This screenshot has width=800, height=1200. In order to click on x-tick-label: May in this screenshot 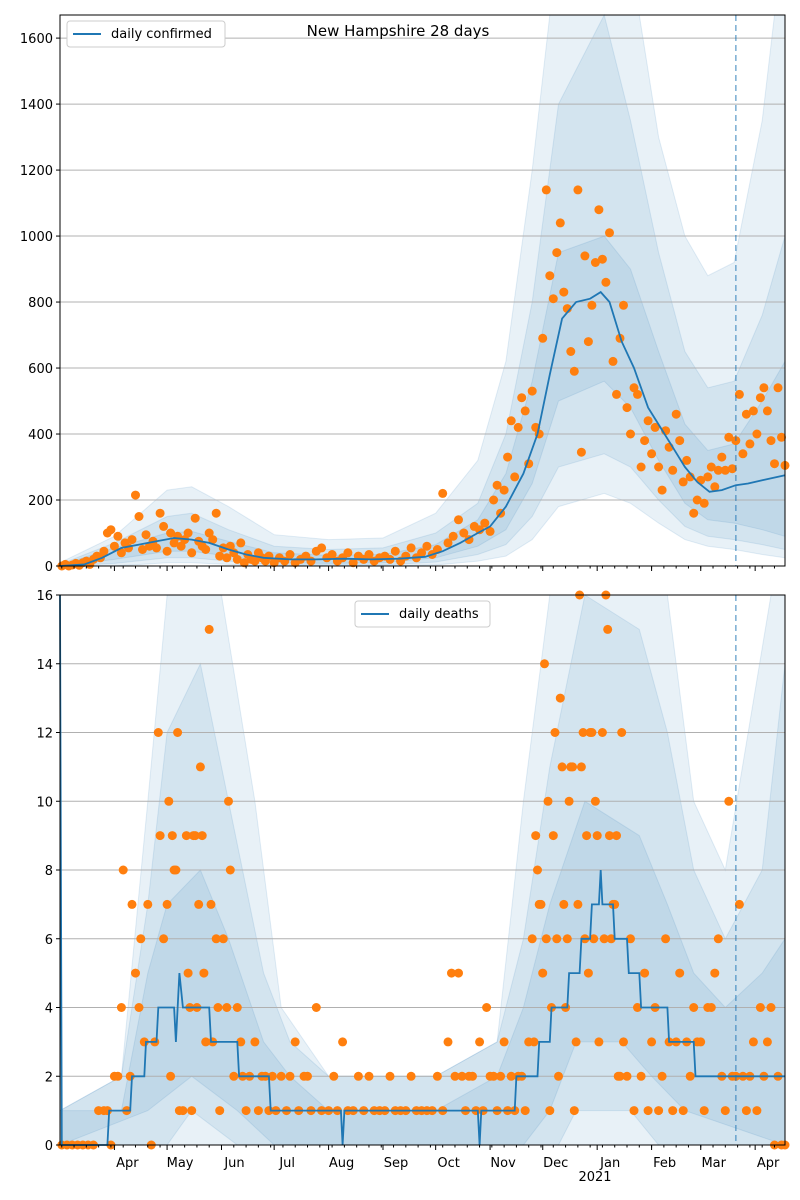, I will do `click(180, 1163)`.